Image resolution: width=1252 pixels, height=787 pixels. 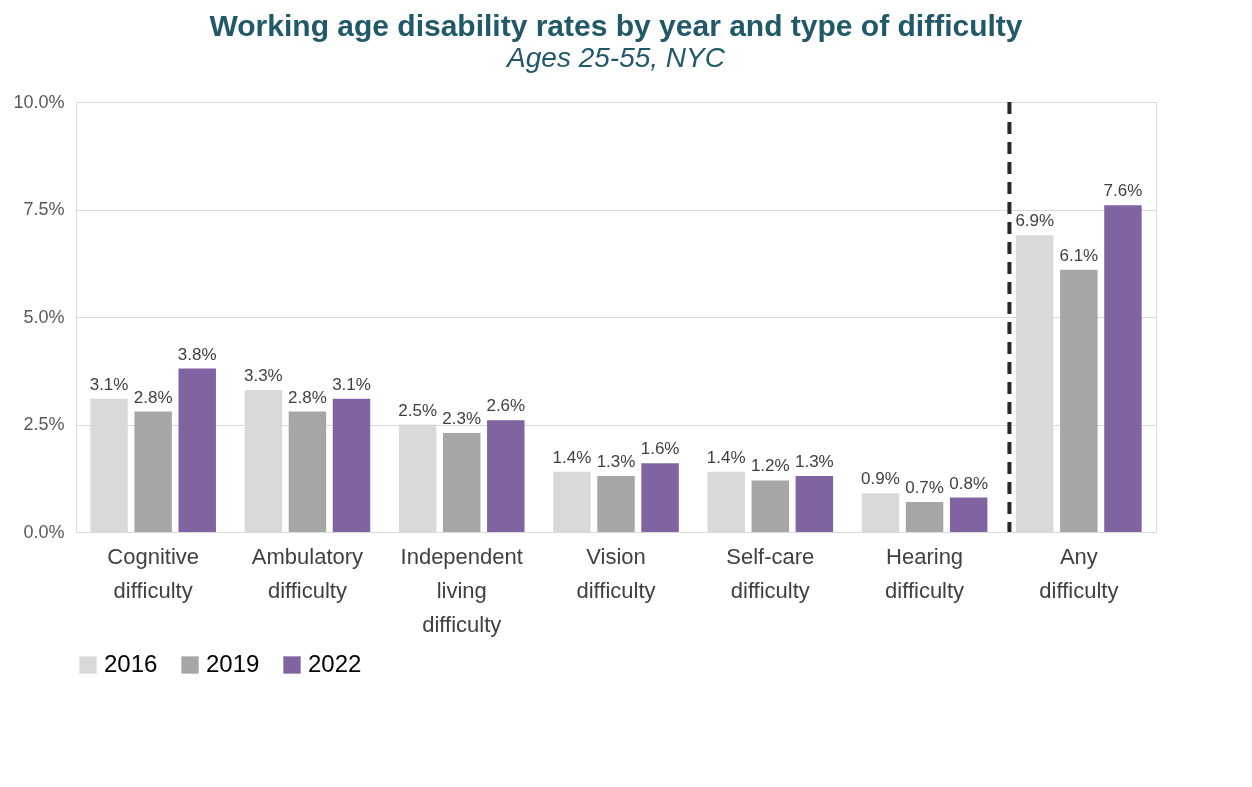 What do you see at coordinates (880, 479) in the screenshot?
I see `data-label: 0.9%` at bounding box center [880, 479].